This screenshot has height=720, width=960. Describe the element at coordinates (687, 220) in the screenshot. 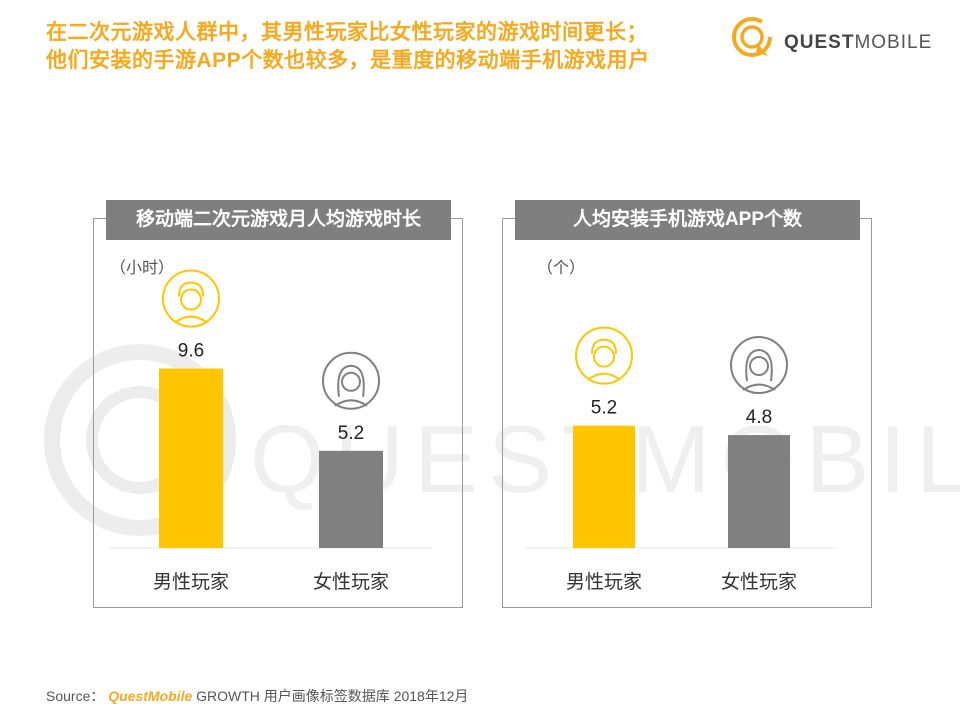

I see `chart-title-app-count: 人均安装手机游戏APP个数` at that location.